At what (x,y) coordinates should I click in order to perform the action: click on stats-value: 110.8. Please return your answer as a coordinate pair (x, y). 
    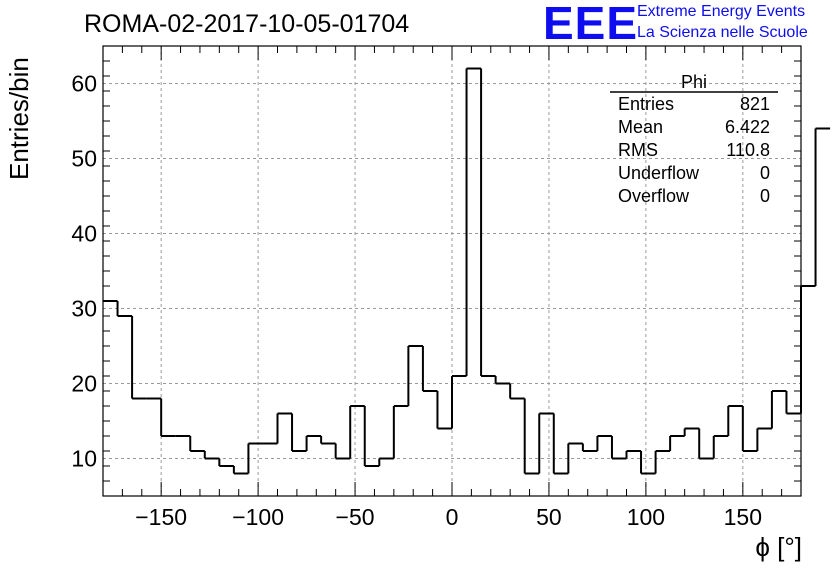
    Looking at the image, I should click on (748, 150).